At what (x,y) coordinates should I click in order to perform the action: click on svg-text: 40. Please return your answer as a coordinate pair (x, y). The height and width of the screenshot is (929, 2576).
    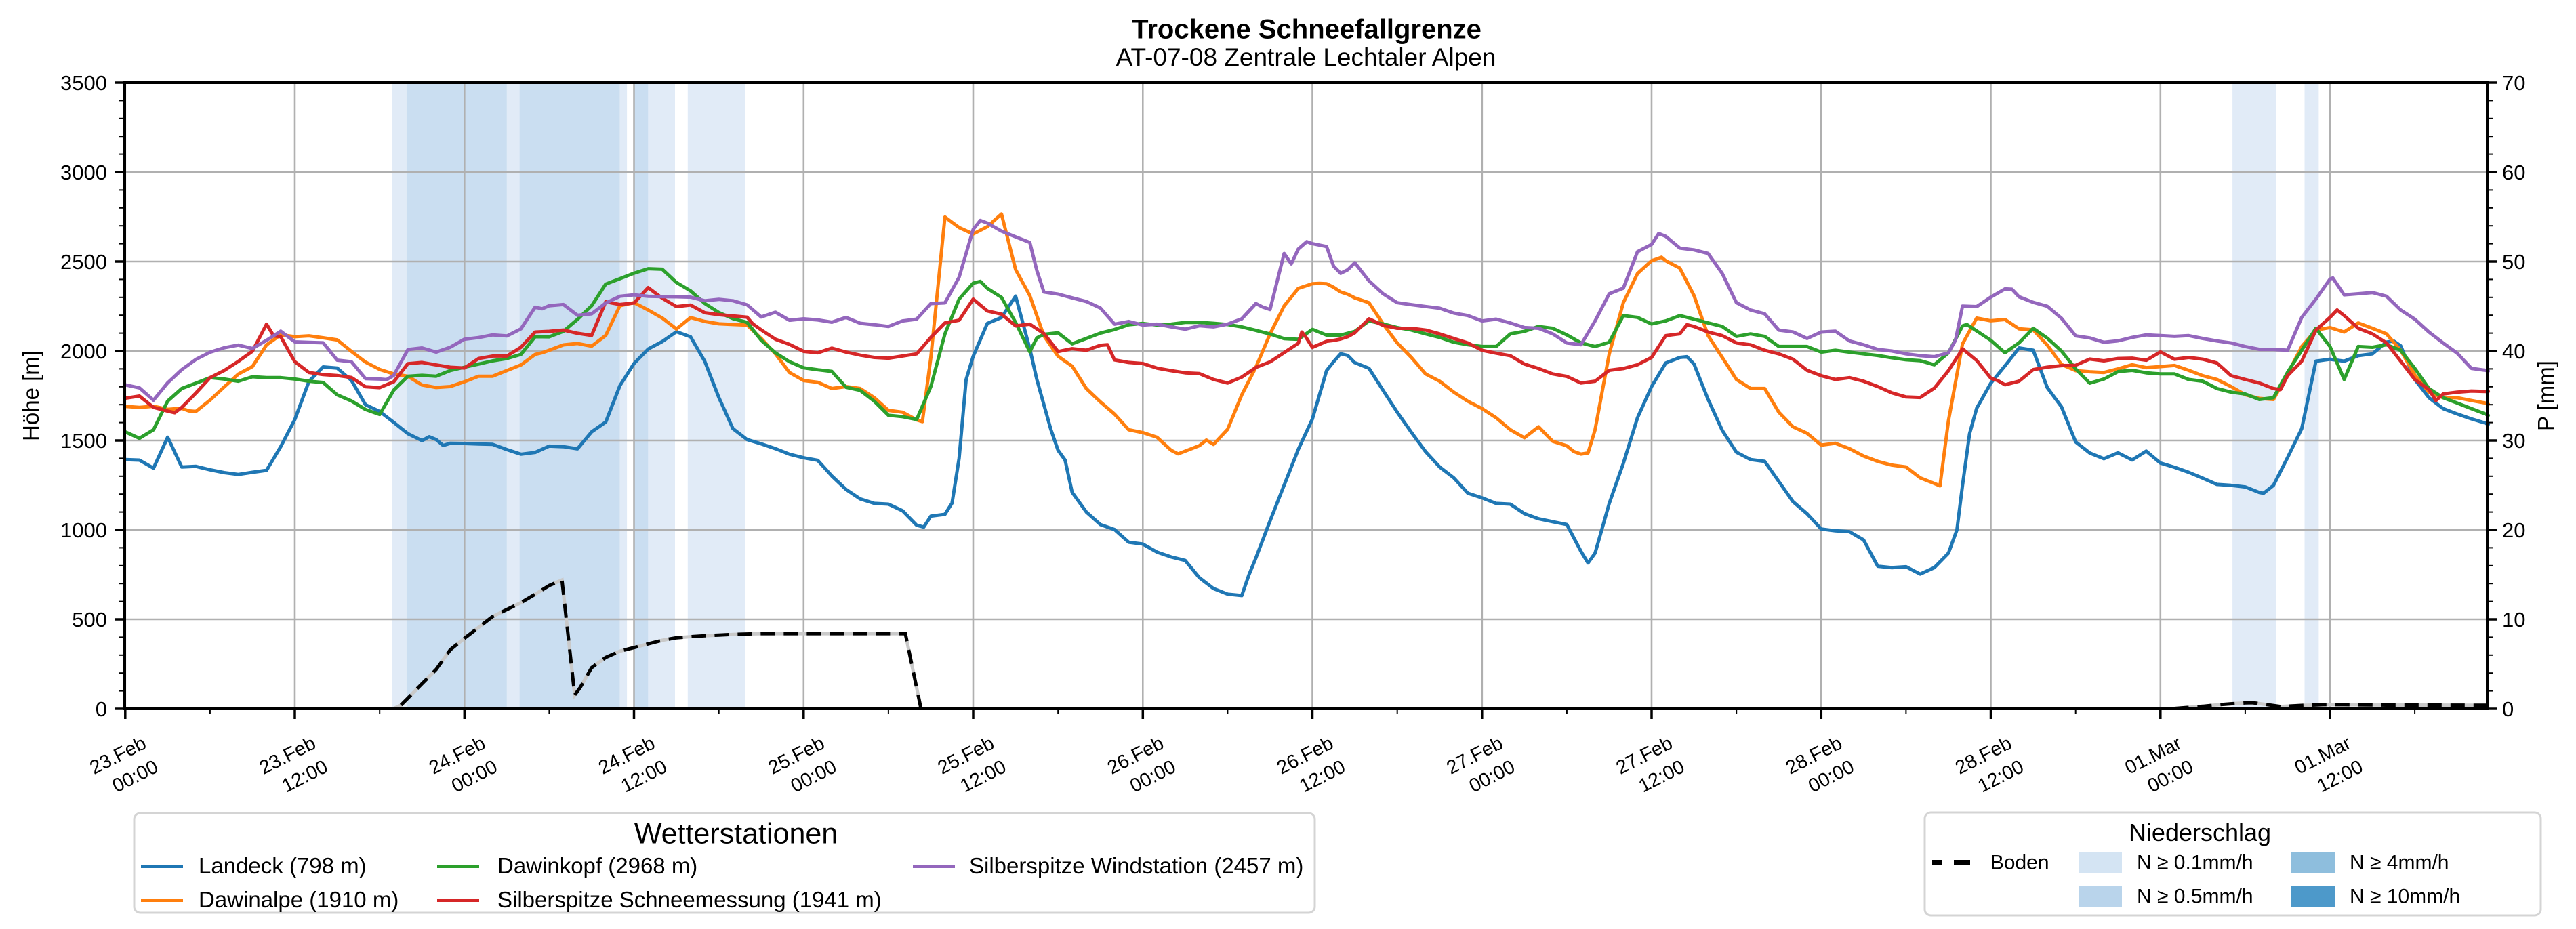
    Looking at the image, I should click on (2514, 351).